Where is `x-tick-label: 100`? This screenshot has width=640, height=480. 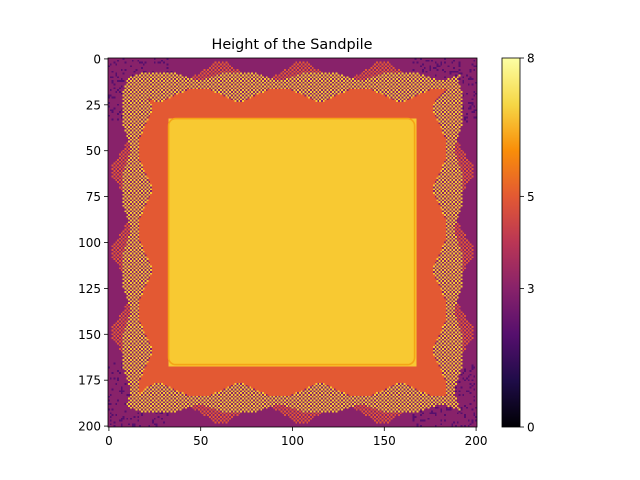
x-tick-label: 100 is located at coordinates (292, 441).